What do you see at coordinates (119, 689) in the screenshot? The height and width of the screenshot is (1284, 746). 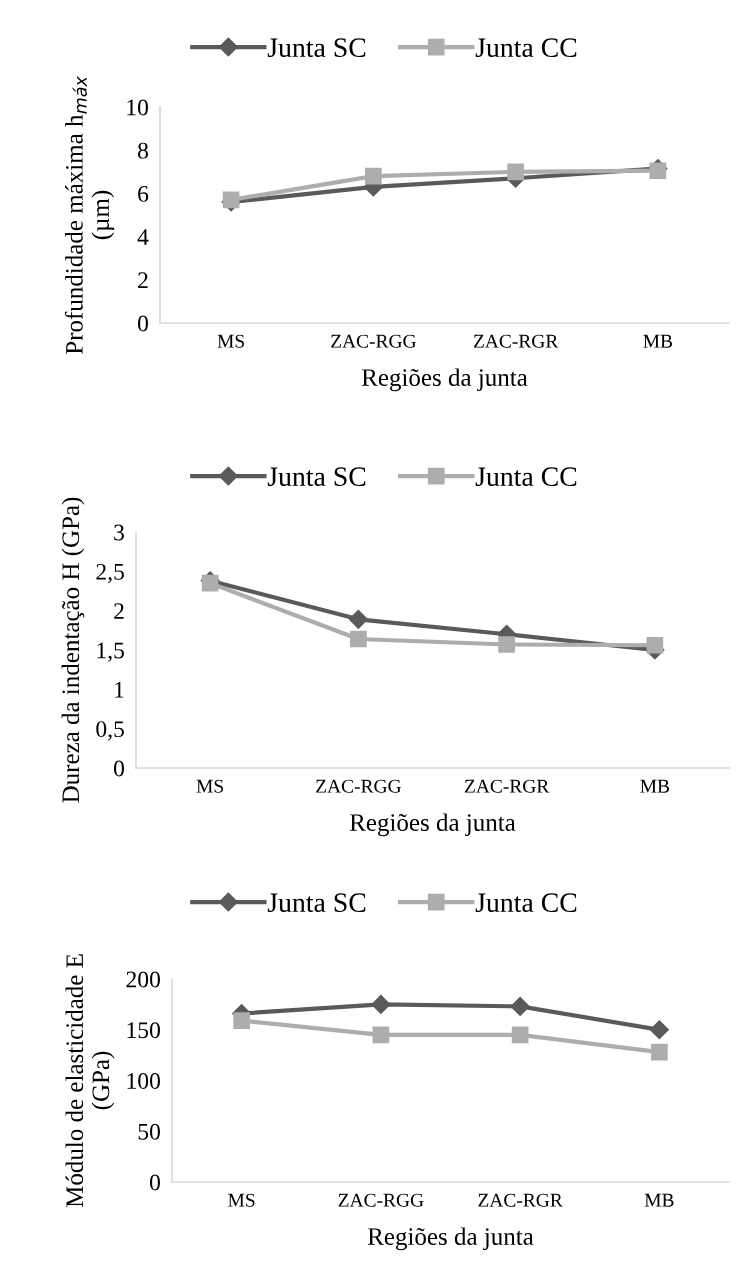 I see `y-tick-label: 1` at bounding box center [119, 689].